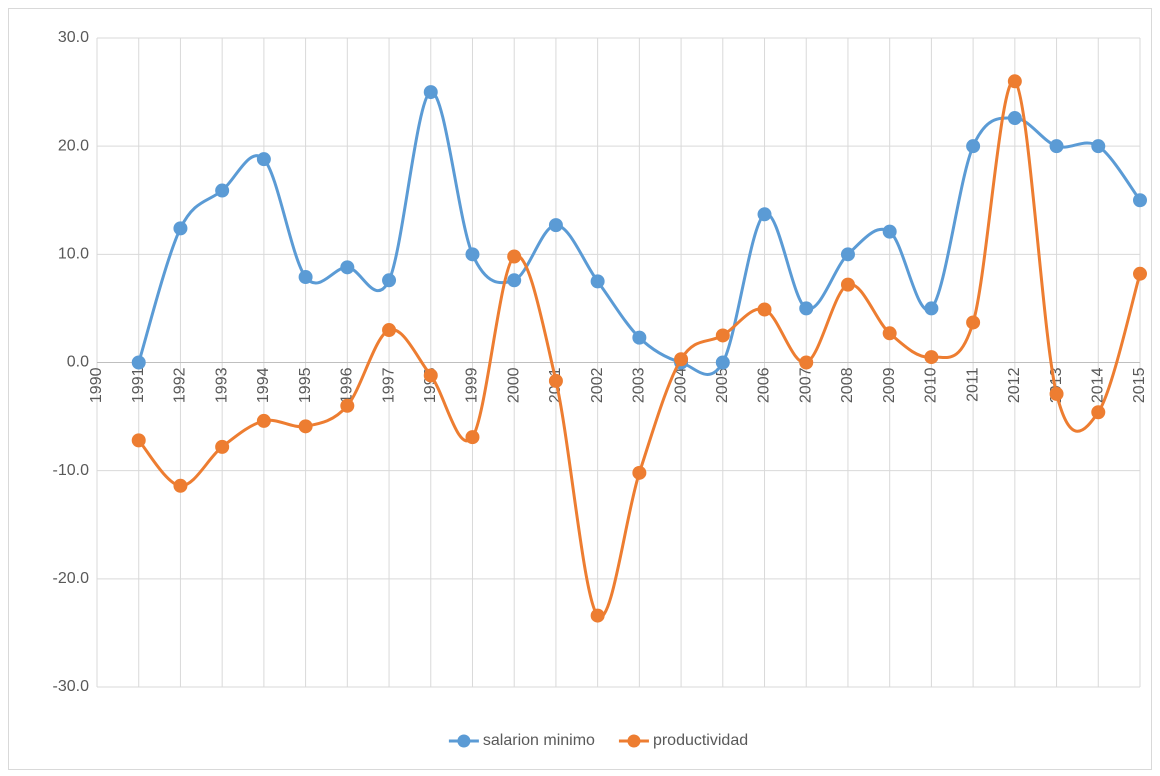 The width and height of the screenshot is (1160, 776). I want to click on x-tick-label: 2012, so click(1014, 385).